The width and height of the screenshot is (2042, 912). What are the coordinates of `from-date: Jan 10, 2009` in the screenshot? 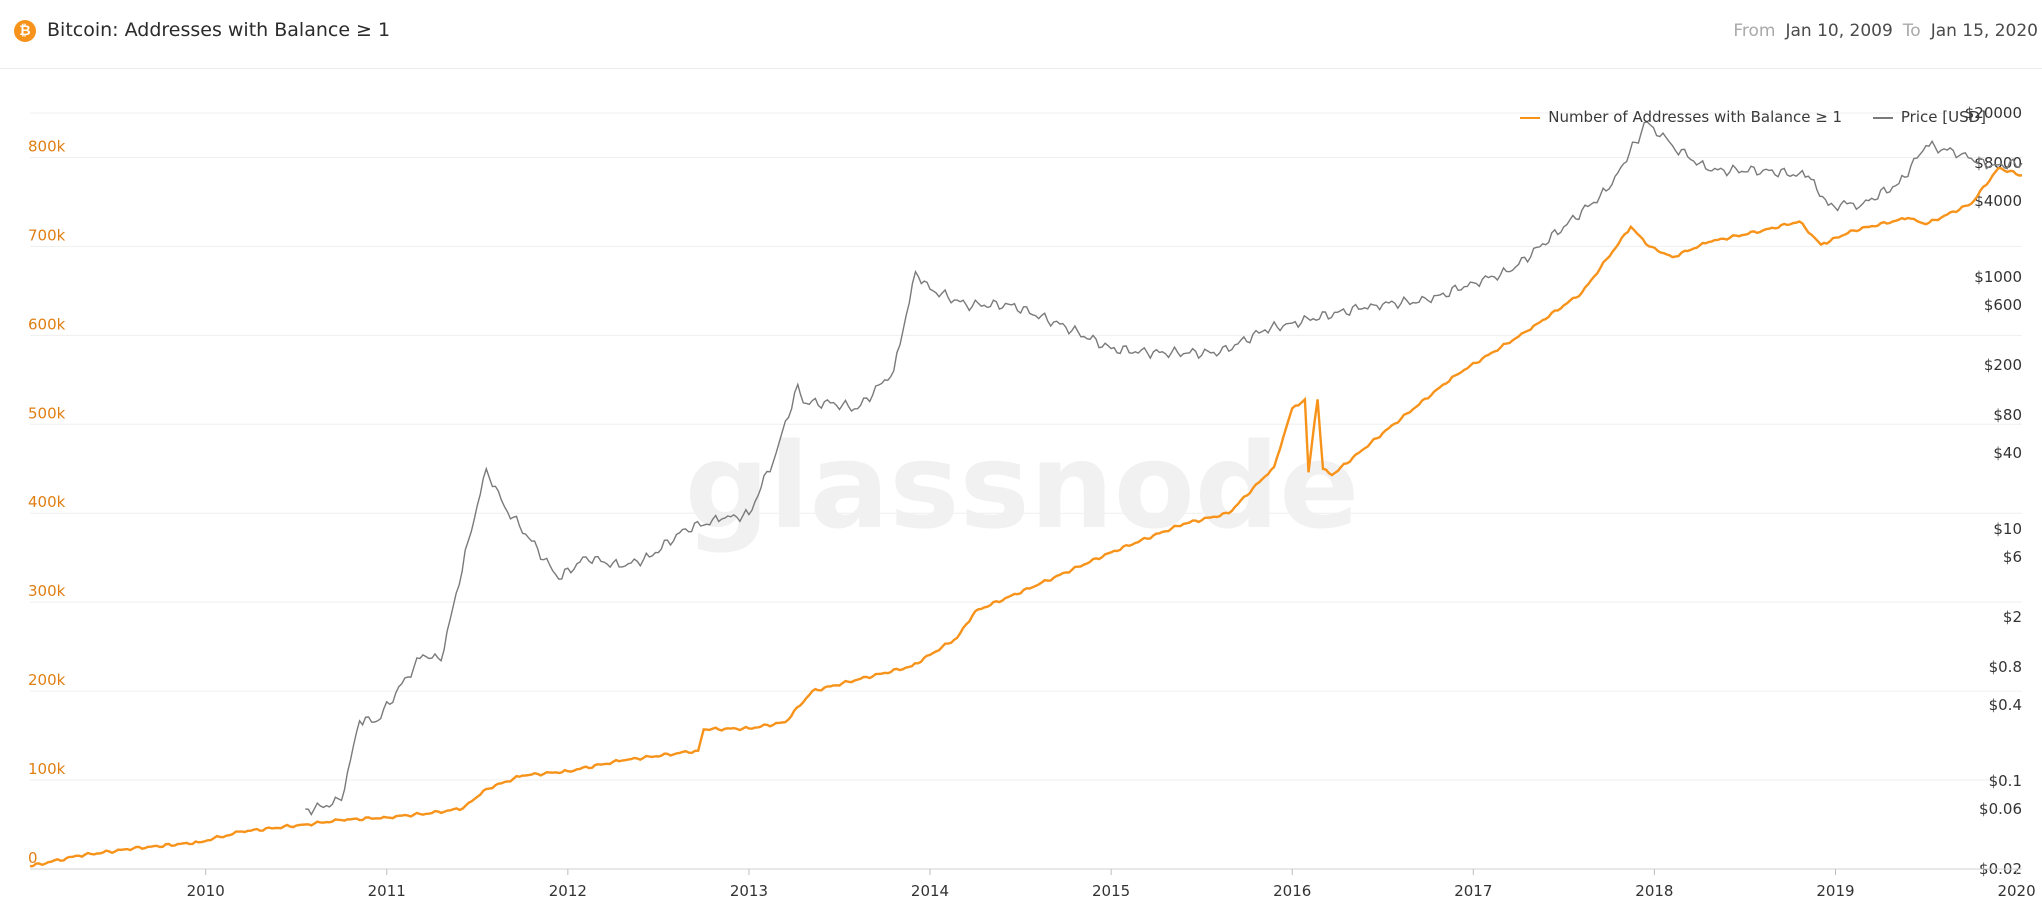 It's located at (1839, 31).